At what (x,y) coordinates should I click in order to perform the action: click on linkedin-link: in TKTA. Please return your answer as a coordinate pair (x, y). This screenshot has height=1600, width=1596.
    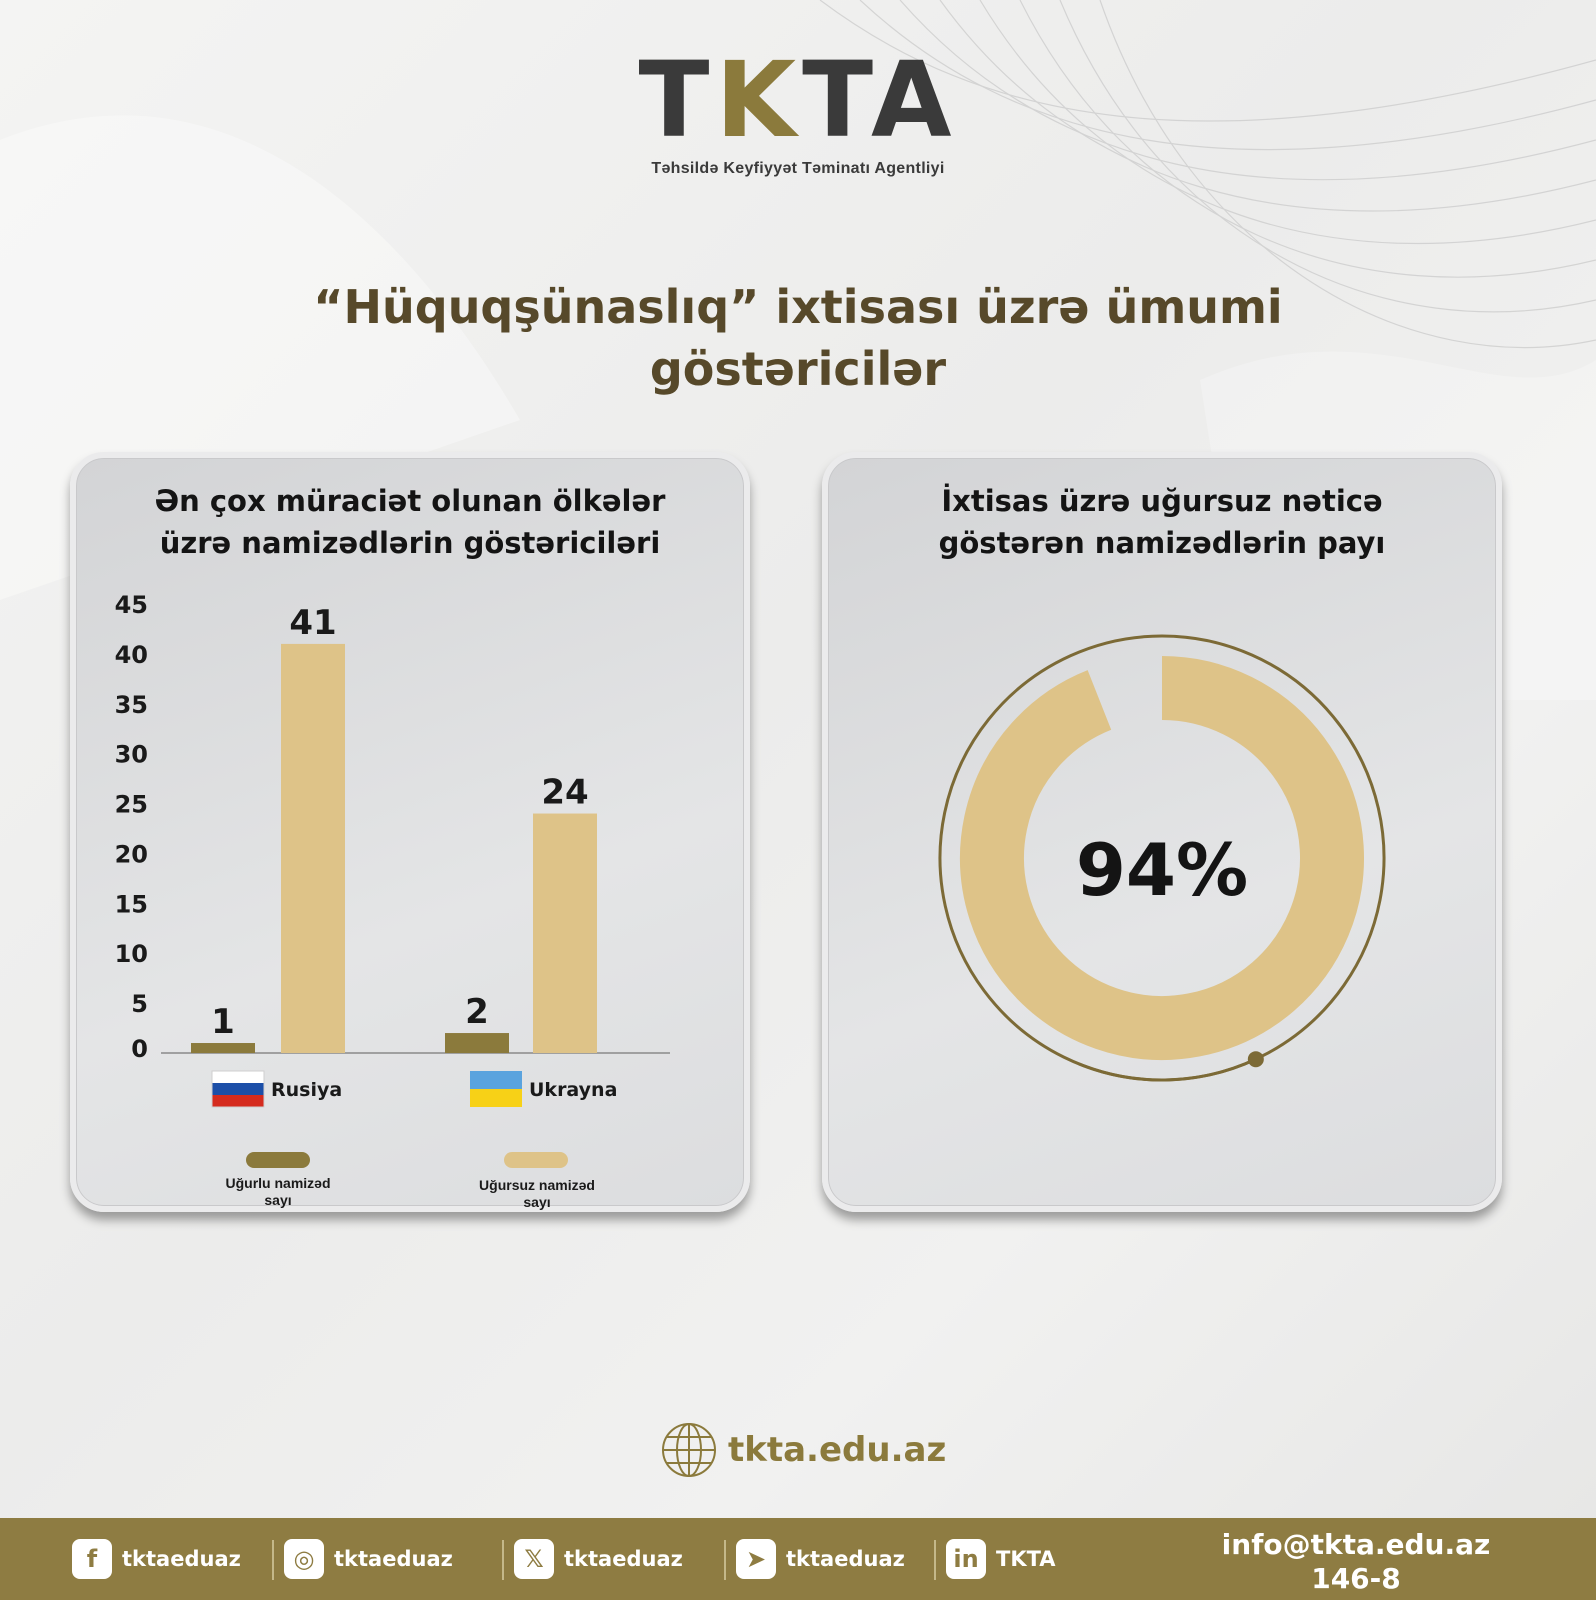
    Looking at the image, I should click on (1001, 1559).